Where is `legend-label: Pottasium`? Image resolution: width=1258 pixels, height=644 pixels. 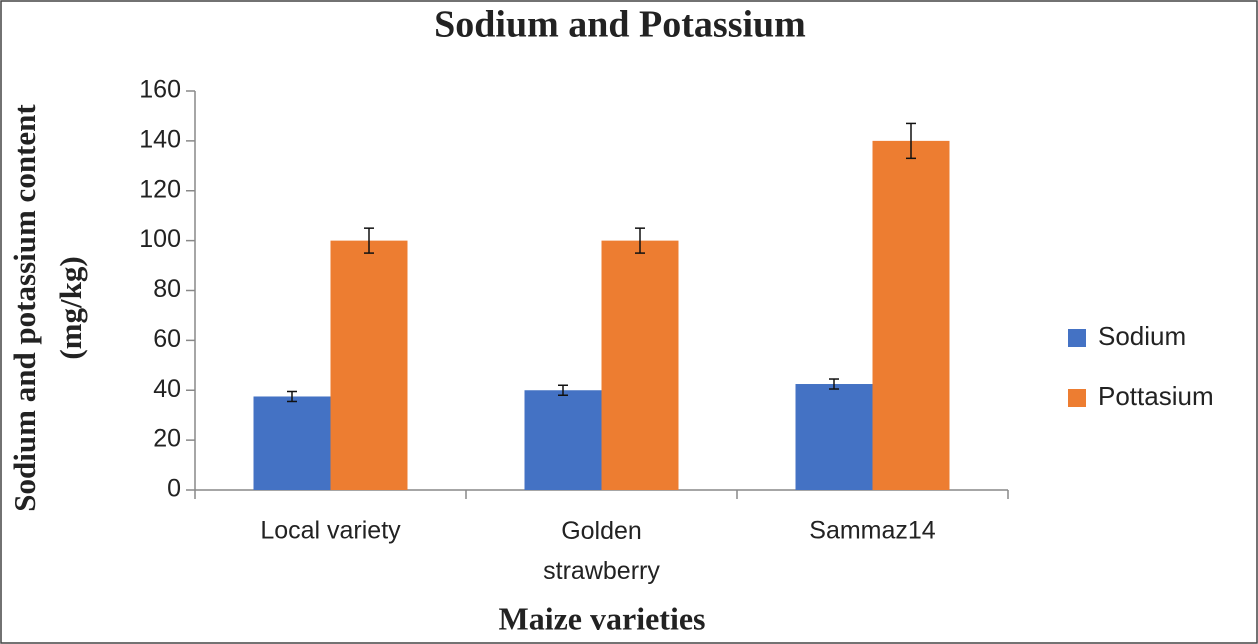
legend-label: Pottasium is located at coordinates (1156, 396).